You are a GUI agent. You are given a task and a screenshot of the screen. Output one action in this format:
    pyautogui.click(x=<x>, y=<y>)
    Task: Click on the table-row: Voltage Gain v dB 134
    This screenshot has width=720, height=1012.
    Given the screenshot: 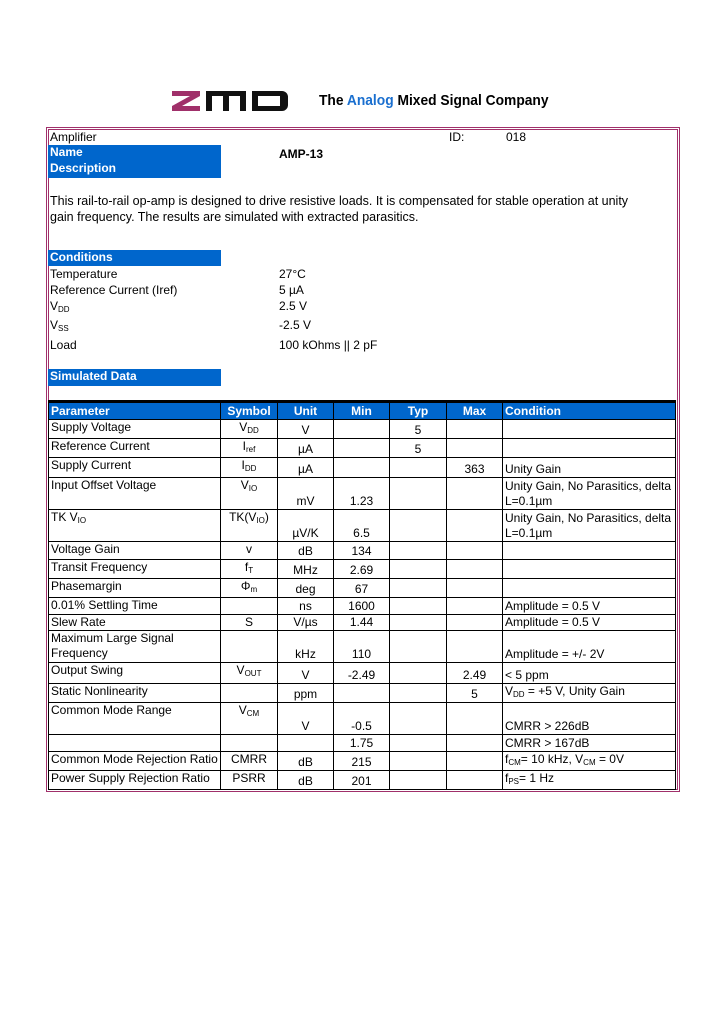 What is the action you would take?
    pyautogui.click(x=362, y=550)
    